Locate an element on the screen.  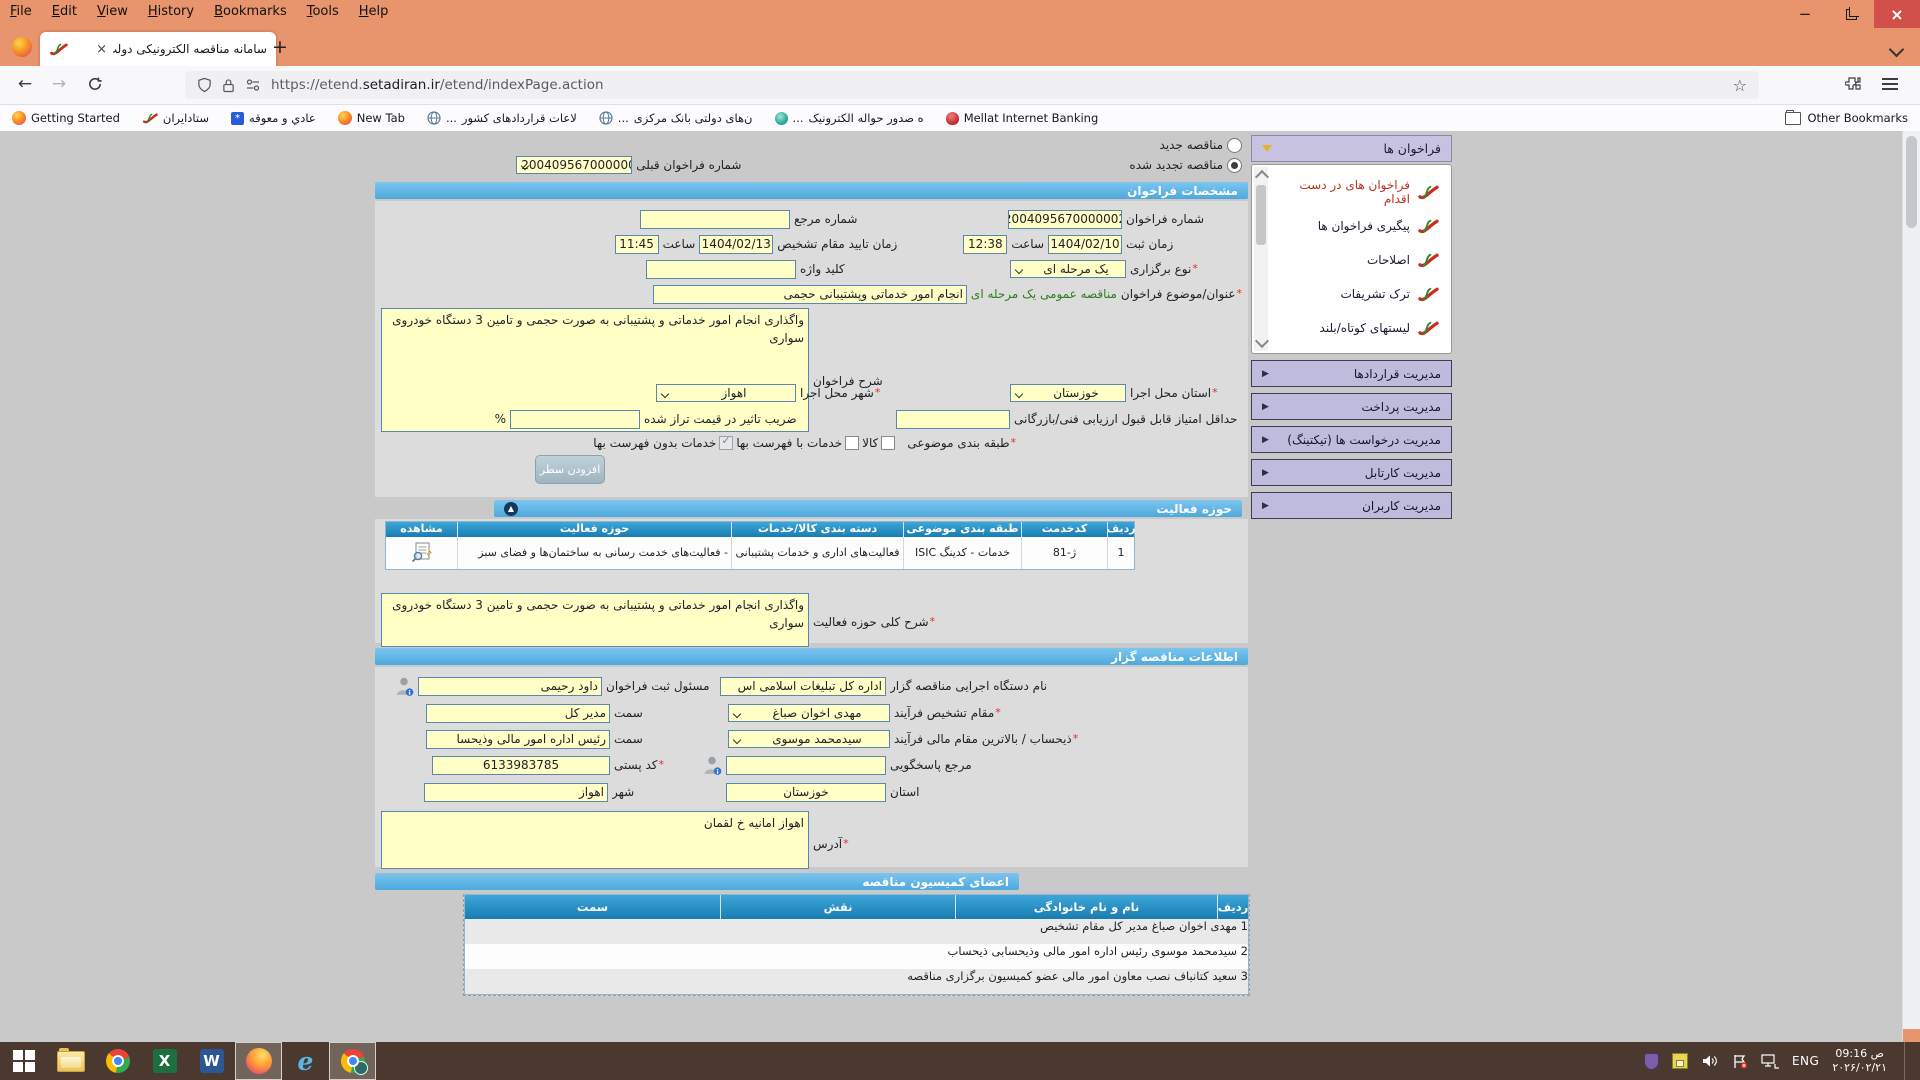
address-textarea: اهواز امانیه خ لقمان is located at coordinates (595, 840).